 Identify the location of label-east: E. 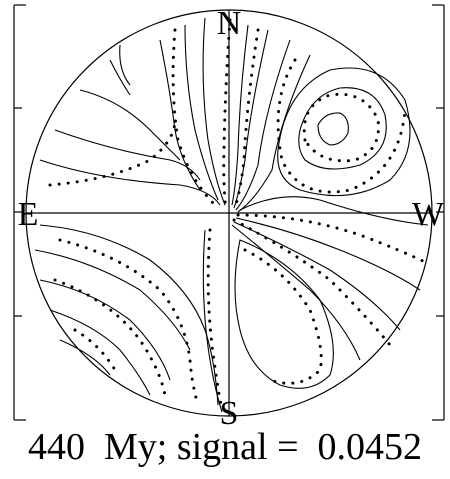
(28, 214).